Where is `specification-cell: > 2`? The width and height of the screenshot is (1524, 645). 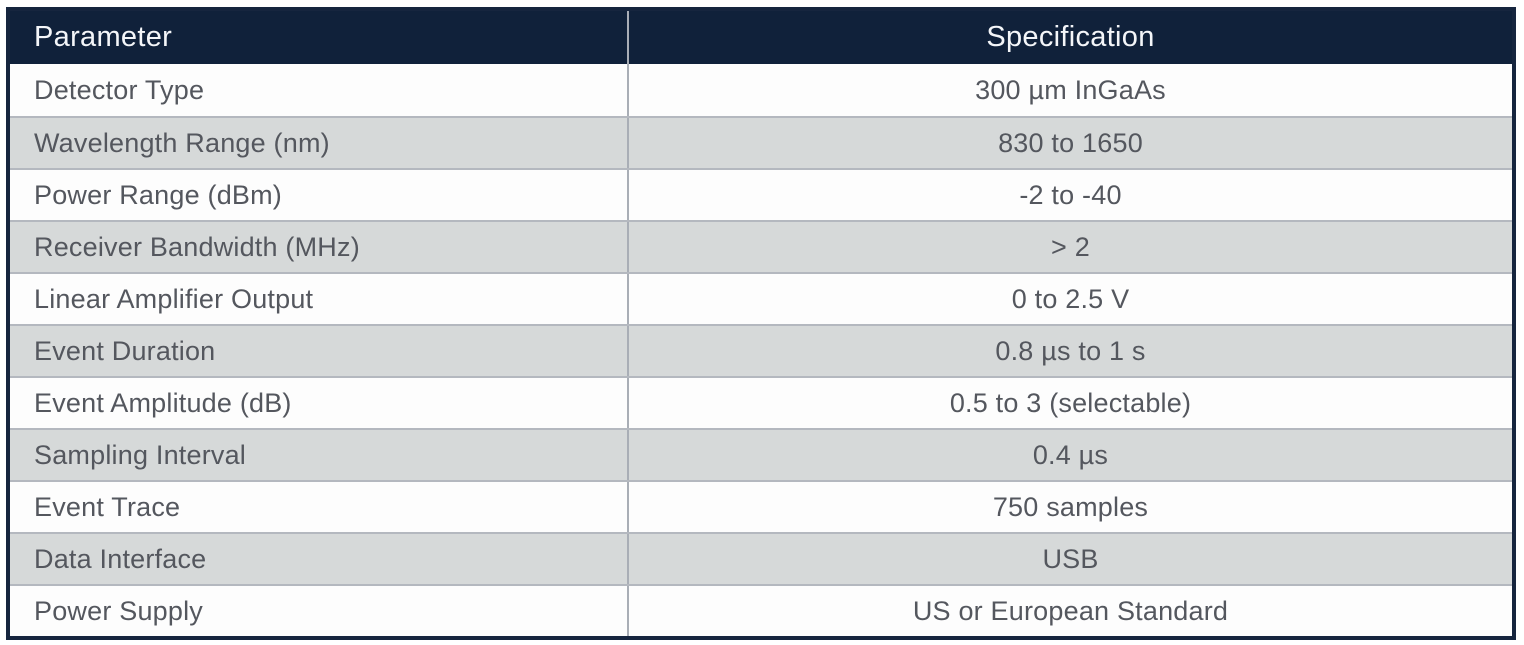 specification-cell: > 2 is located at coordinates (1070, 246).